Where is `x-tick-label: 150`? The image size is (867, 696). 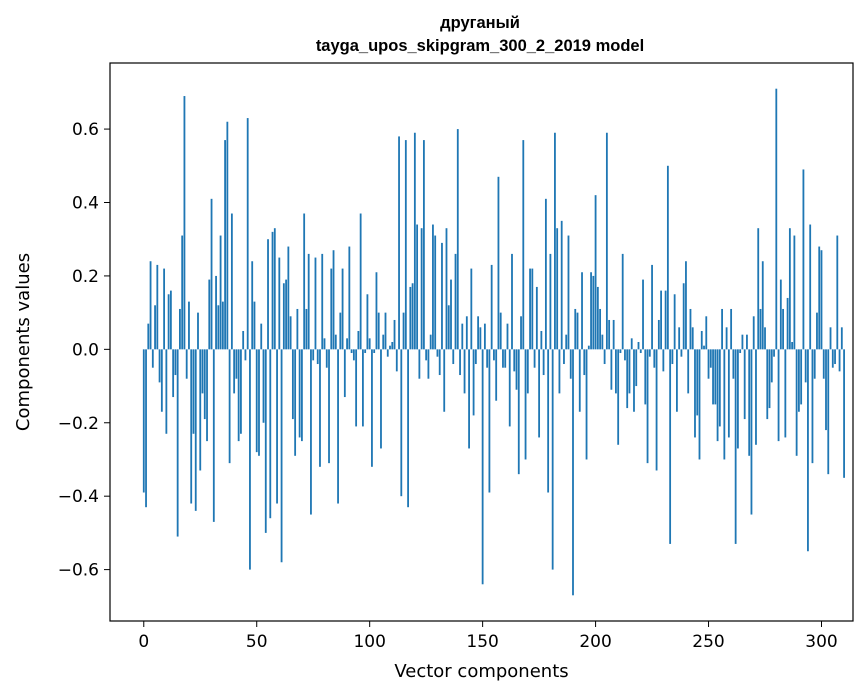
x-tick-label: 150 is located at coordinates (482, 642).